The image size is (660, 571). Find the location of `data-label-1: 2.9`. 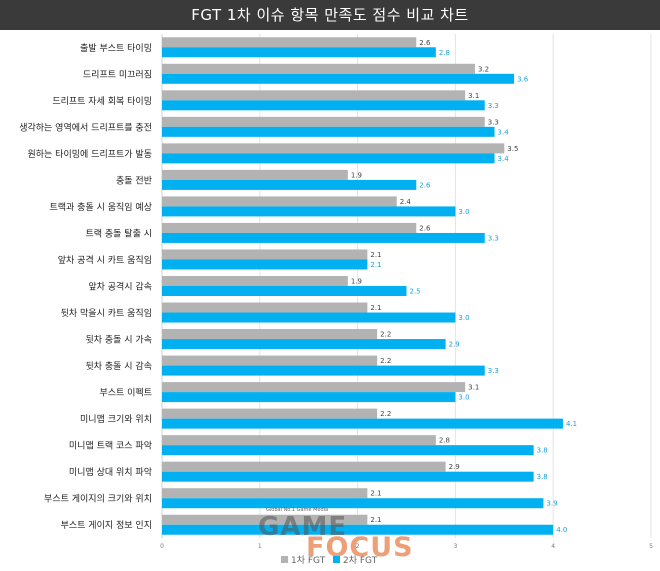

data-label-1: 2.9 is located at coordinates (454, 467).